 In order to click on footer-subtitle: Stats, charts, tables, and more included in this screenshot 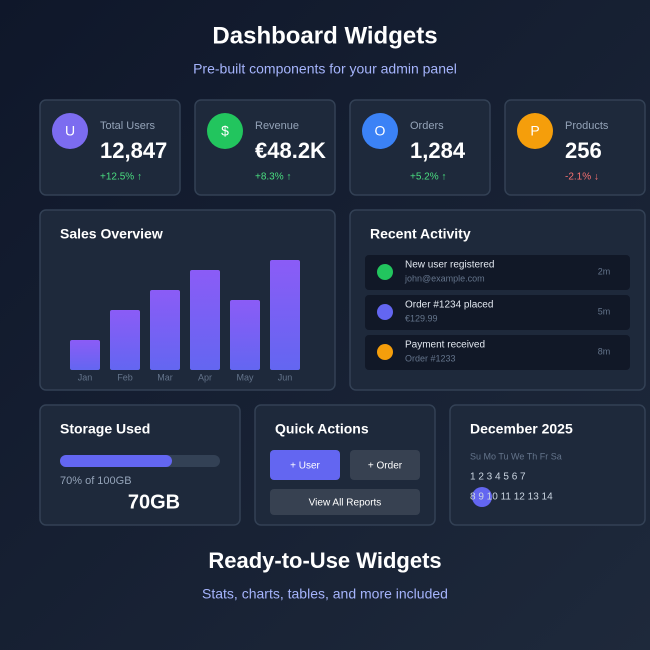, I will do `click(325, 594)`.